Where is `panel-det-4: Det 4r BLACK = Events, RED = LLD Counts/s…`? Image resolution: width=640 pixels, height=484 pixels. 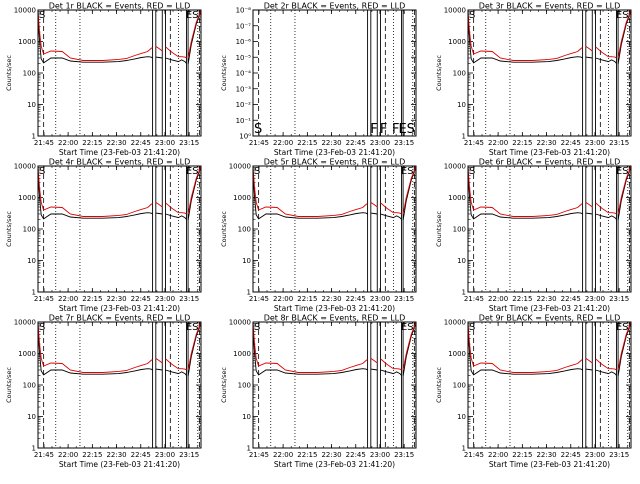
panel-det-4: Det 4r BLACK = Events, RED = LLD Counts/s… is located at coordinates (103, 235).